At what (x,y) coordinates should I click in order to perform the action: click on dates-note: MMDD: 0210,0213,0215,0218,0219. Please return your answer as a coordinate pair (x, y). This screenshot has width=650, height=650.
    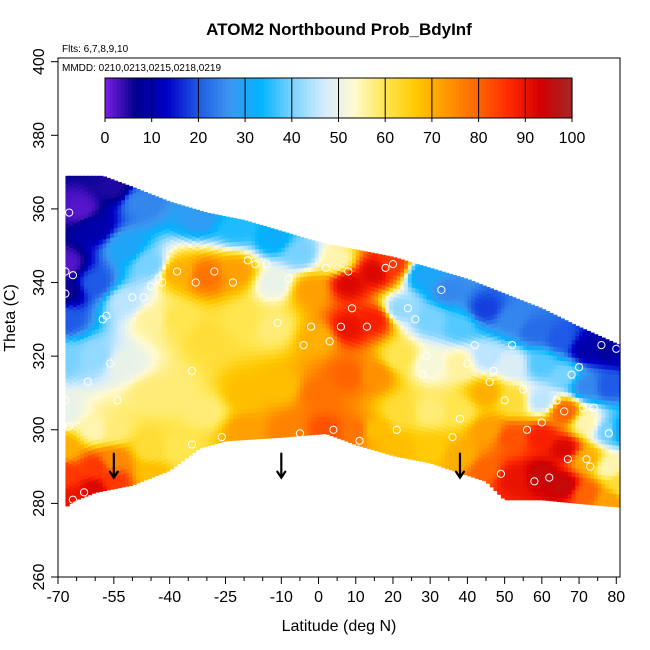
    Looking at the image, I should click on (141, 68).